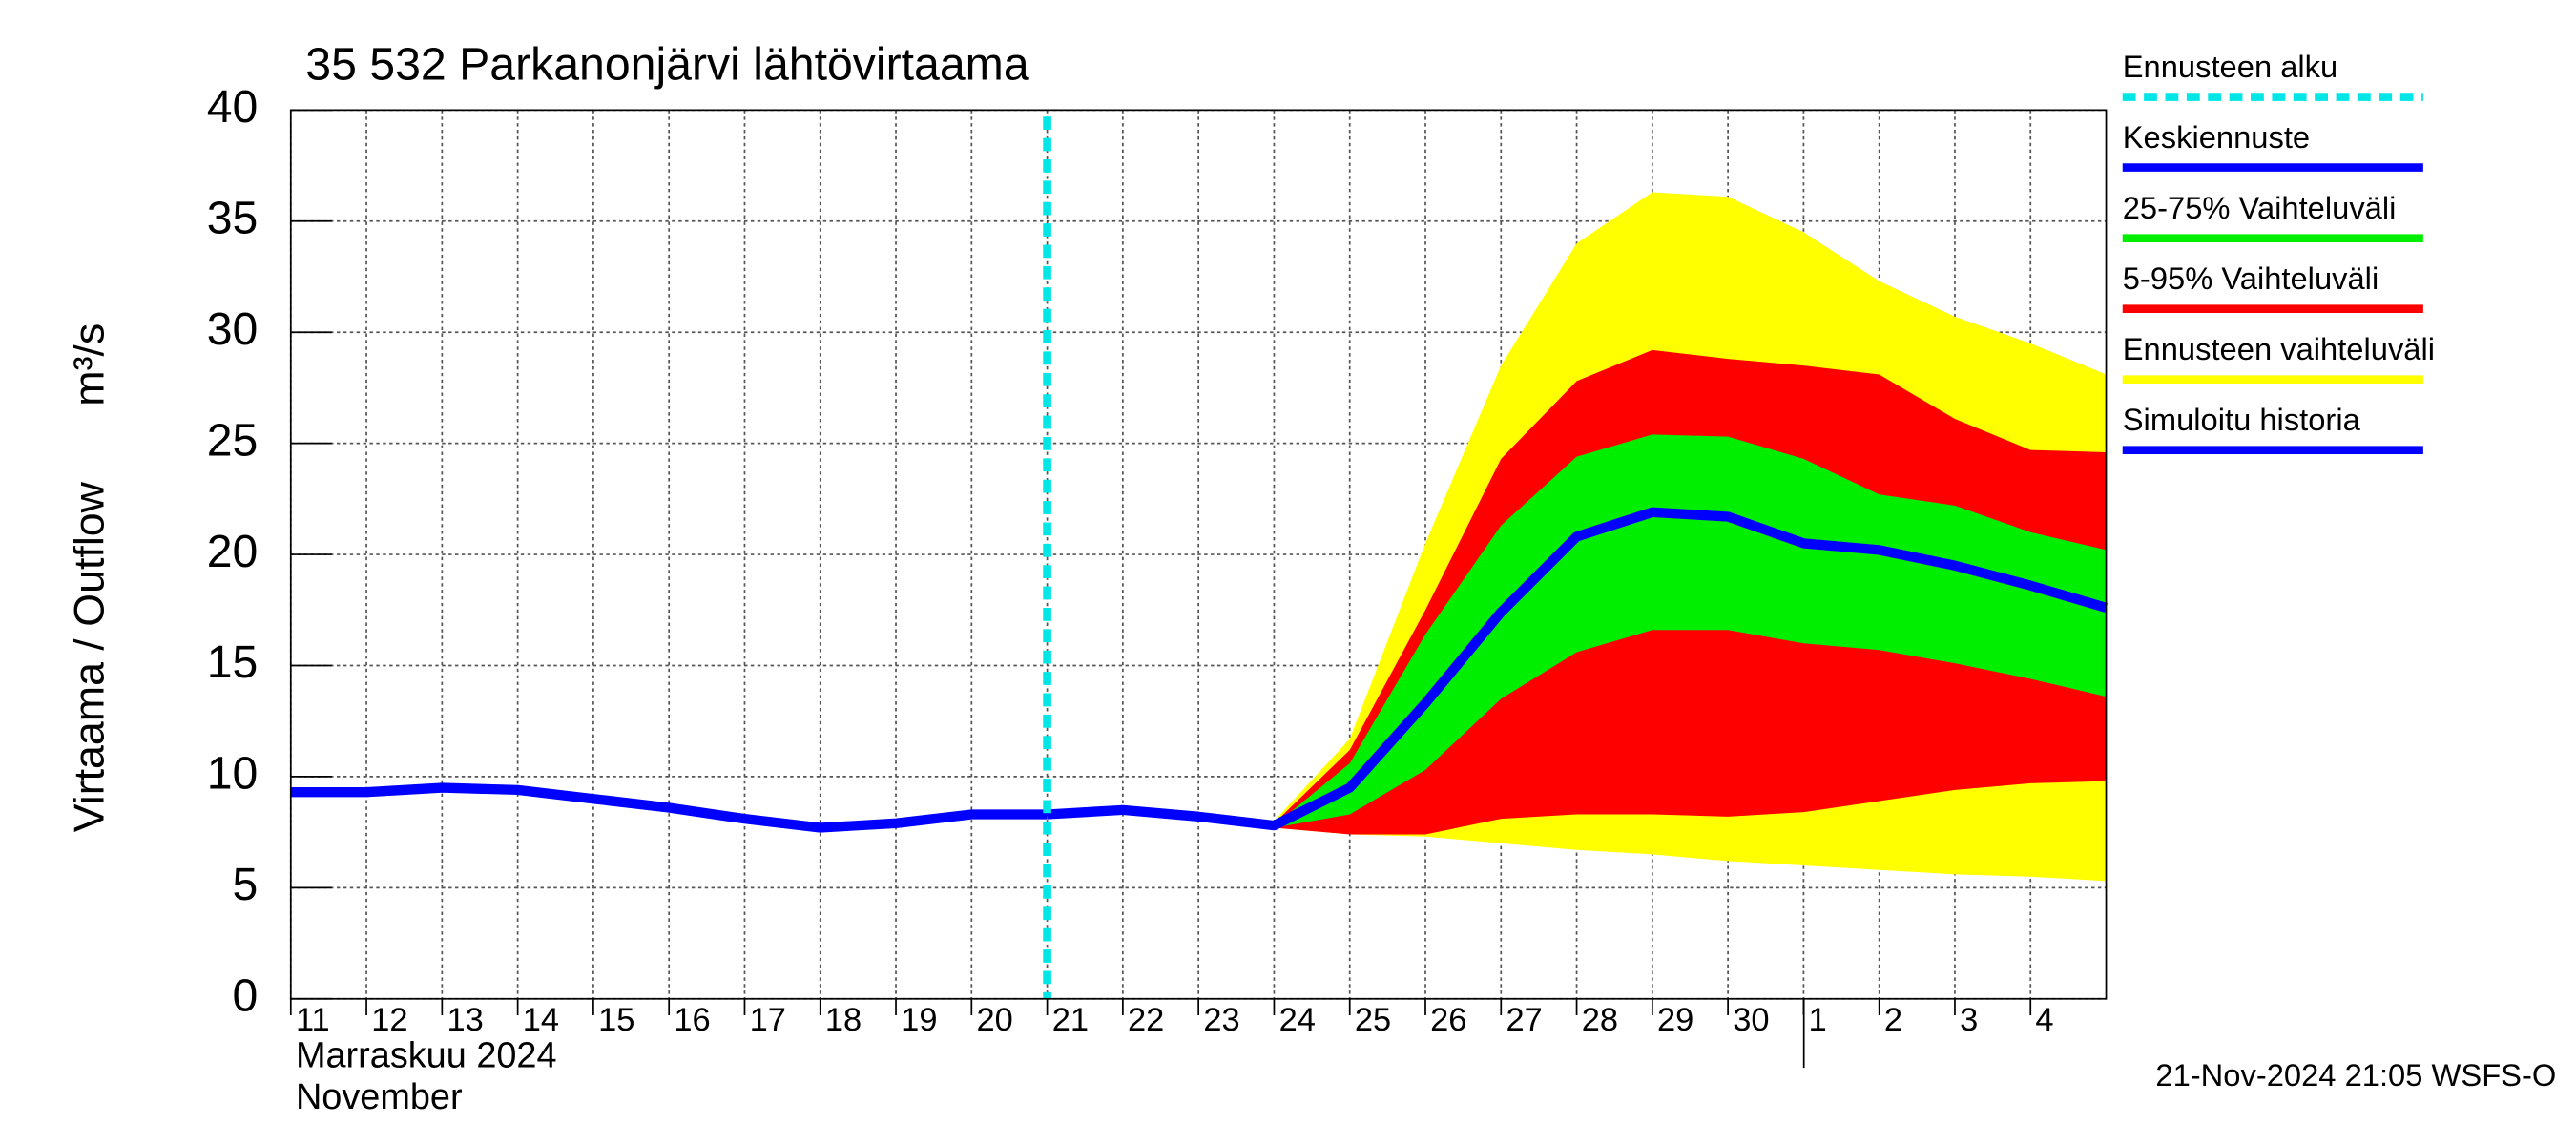 The width and height of the screenshot is (2576, 1145). I want to click on footer: 21-Nov-2024 21:05 WSFS-O, so click(2355, 1075).